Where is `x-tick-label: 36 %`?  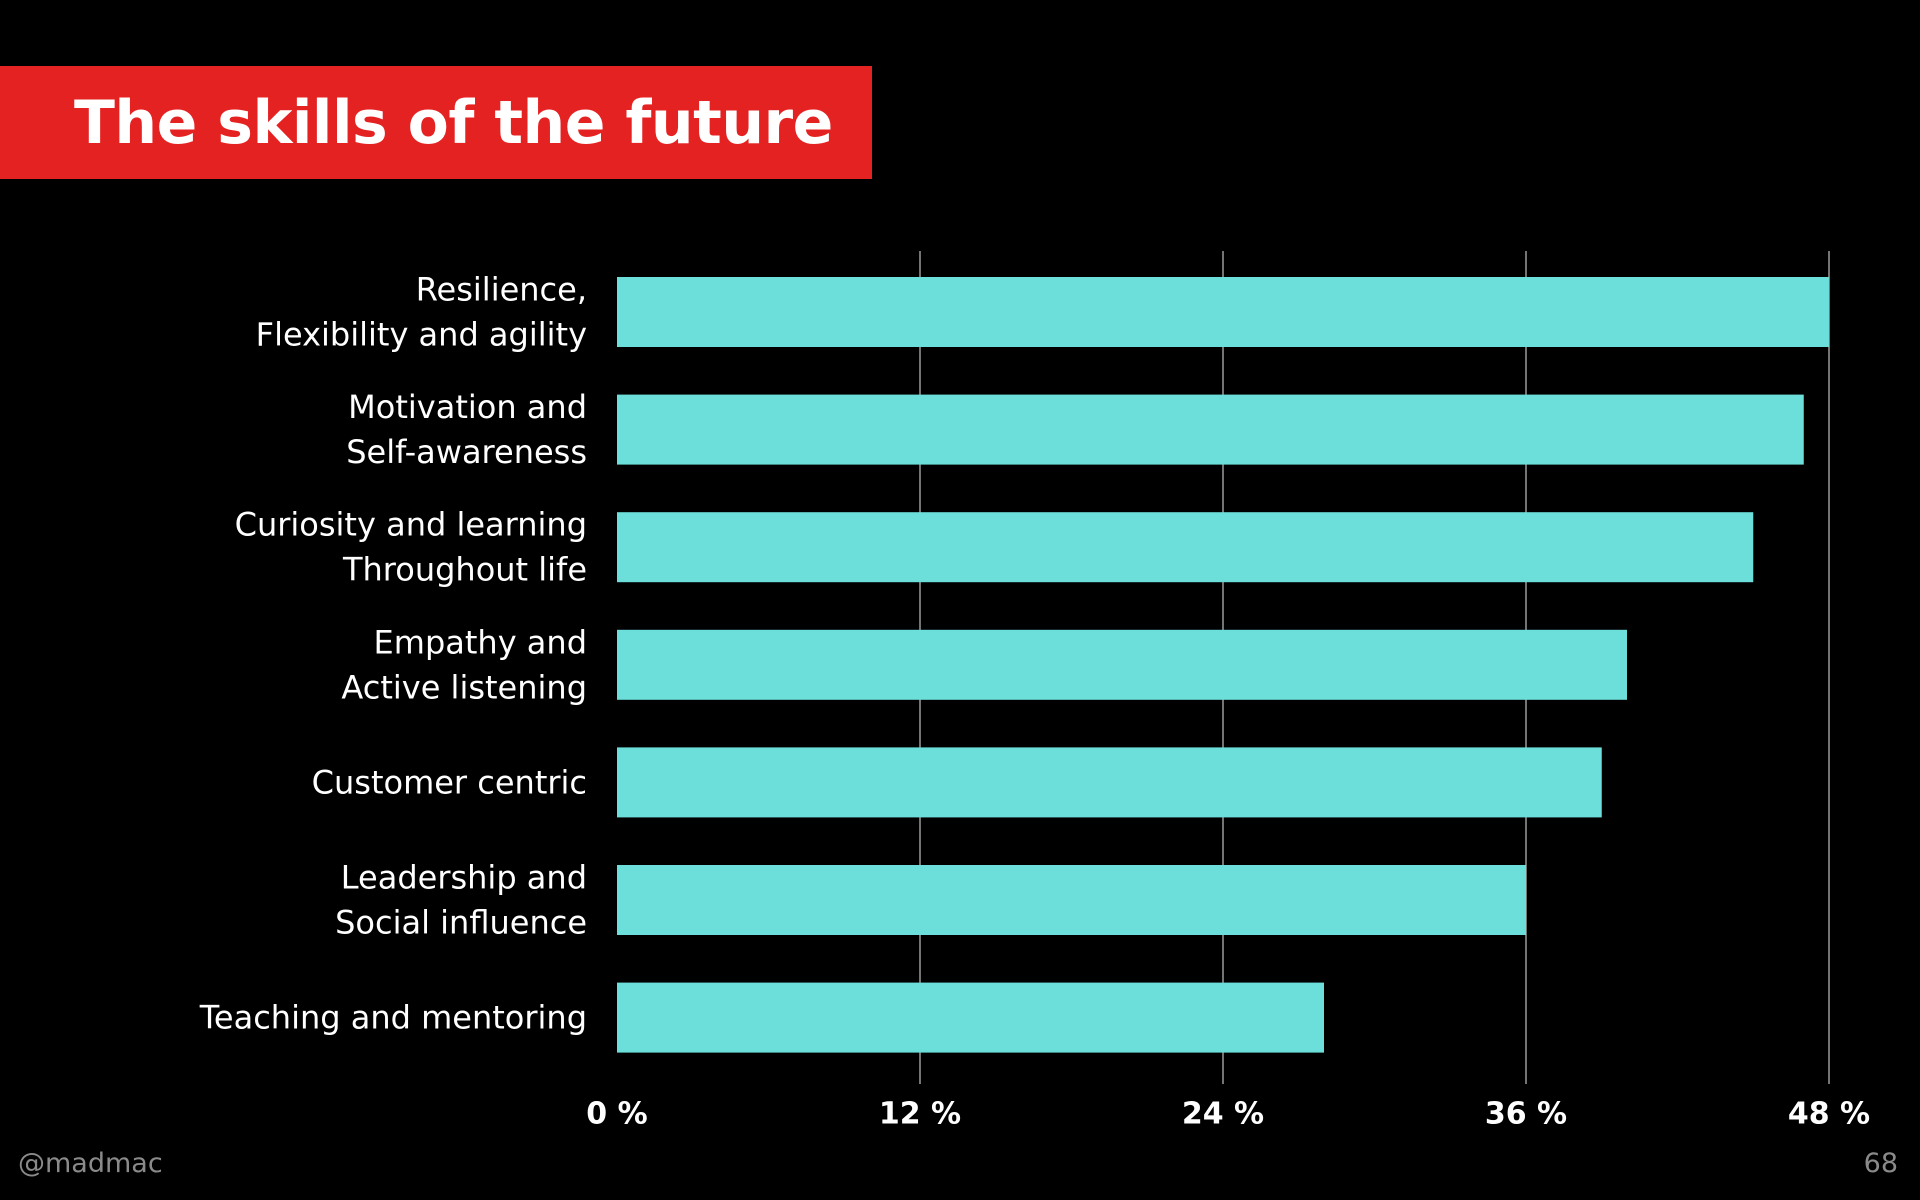
x-tick-label: 36 % is located at coordinates (1526, 1114).